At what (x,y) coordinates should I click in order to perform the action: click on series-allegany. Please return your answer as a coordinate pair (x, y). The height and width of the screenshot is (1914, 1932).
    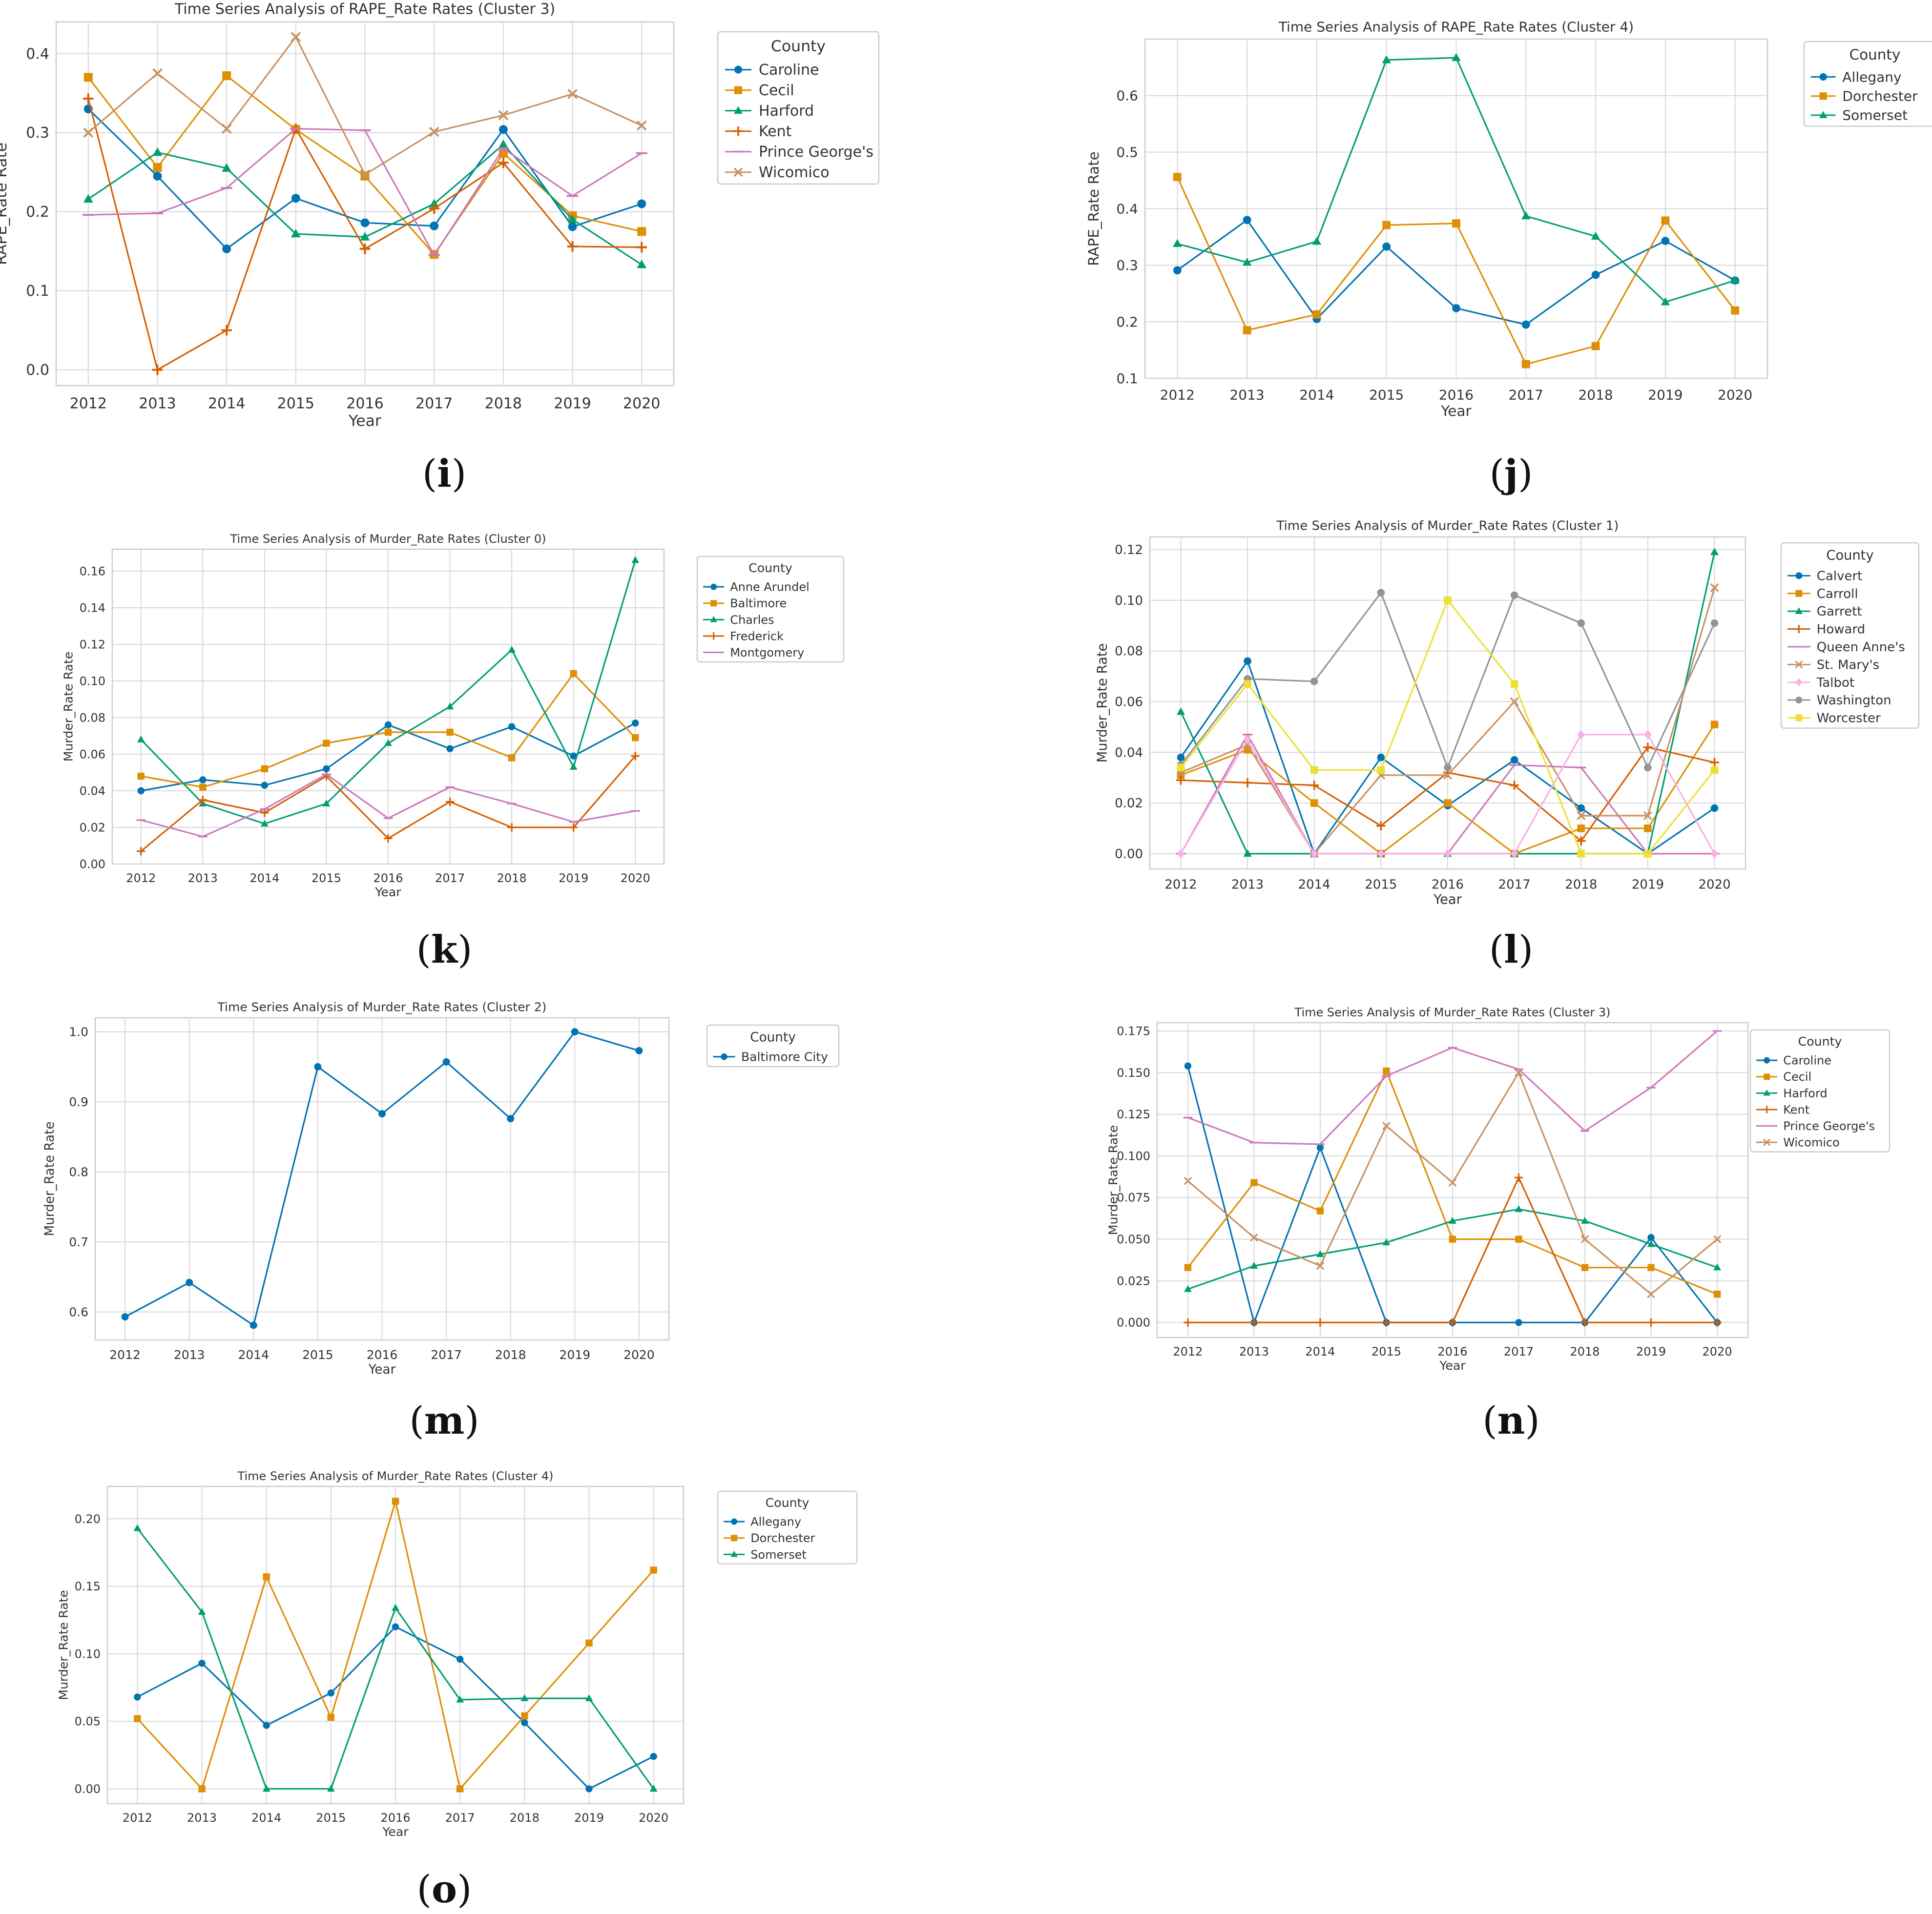
    Looking at the image, I should click on (1456, 272).